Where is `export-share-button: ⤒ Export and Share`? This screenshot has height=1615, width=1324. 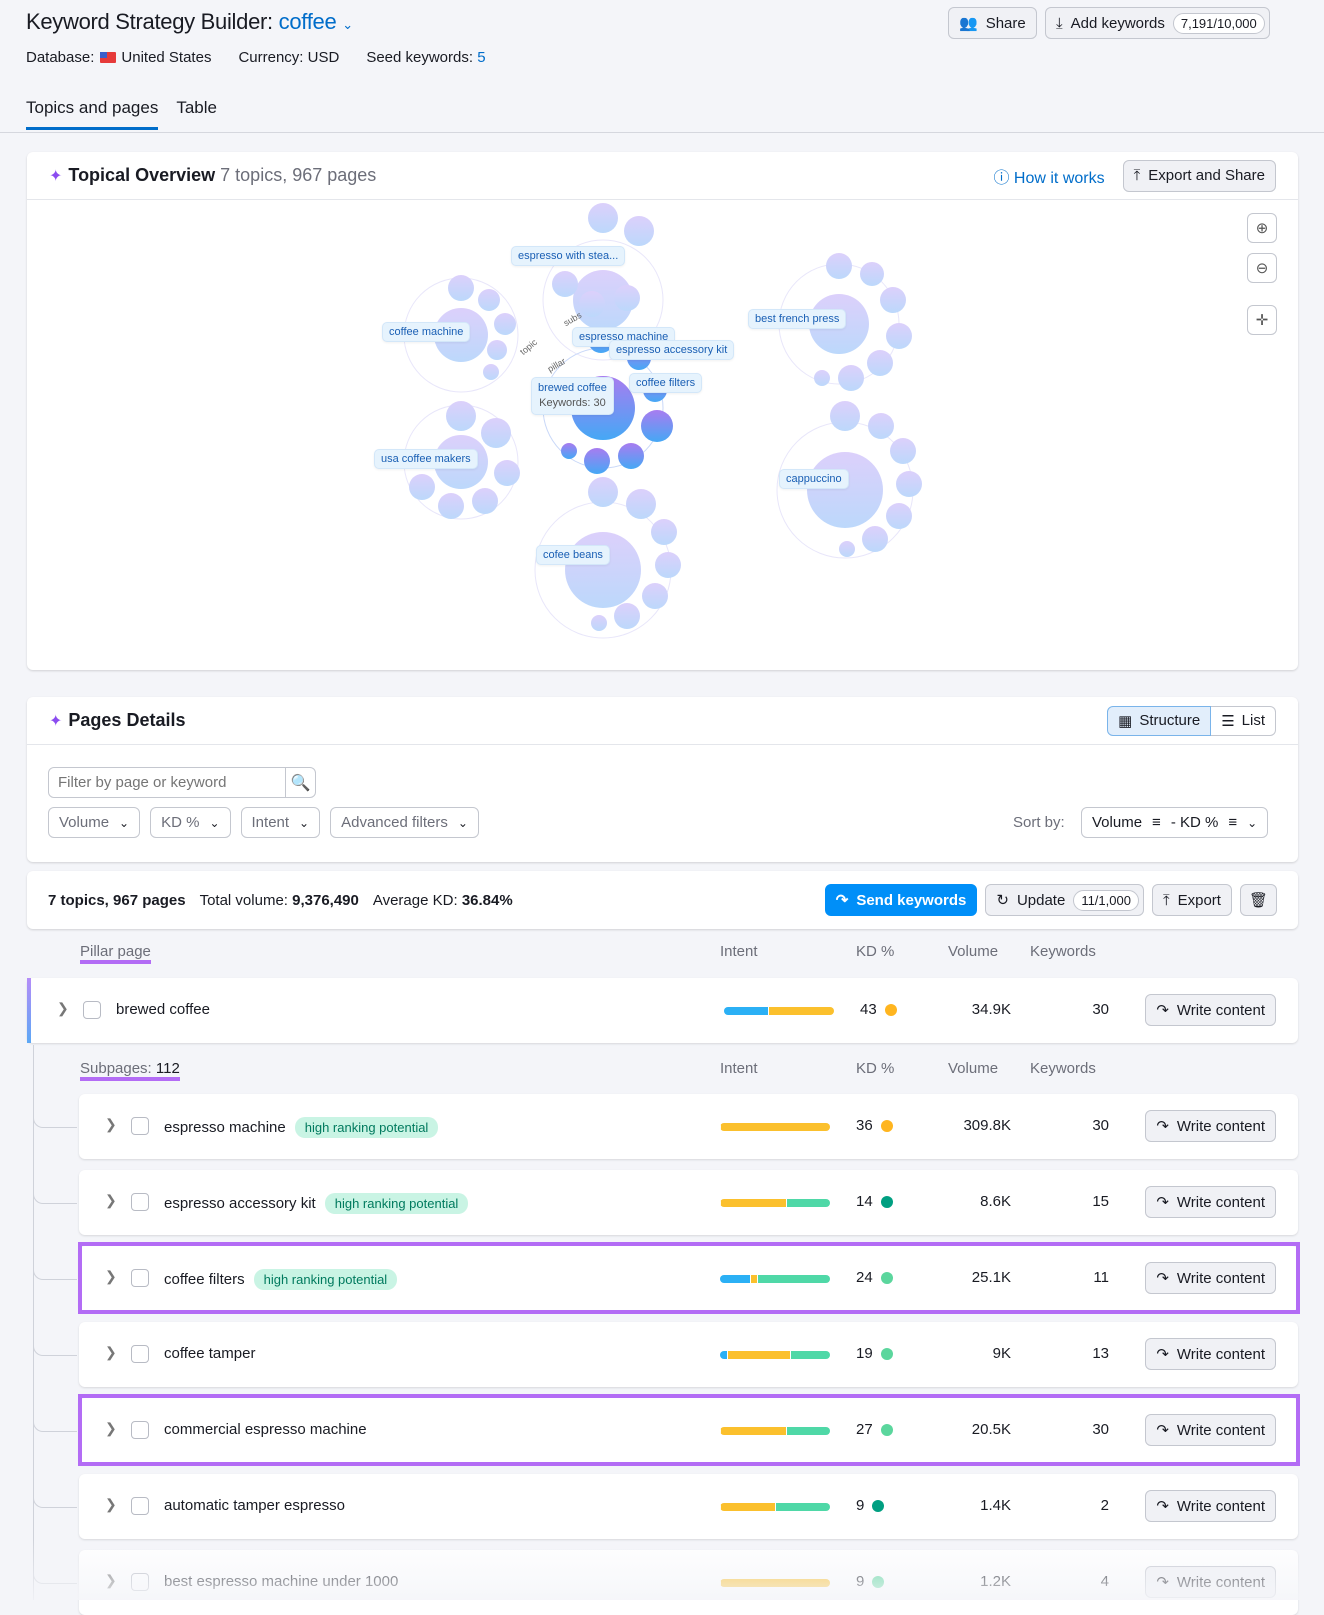
export-share-button: ⤒ Export and Share is located at coordinates (1199, 175).